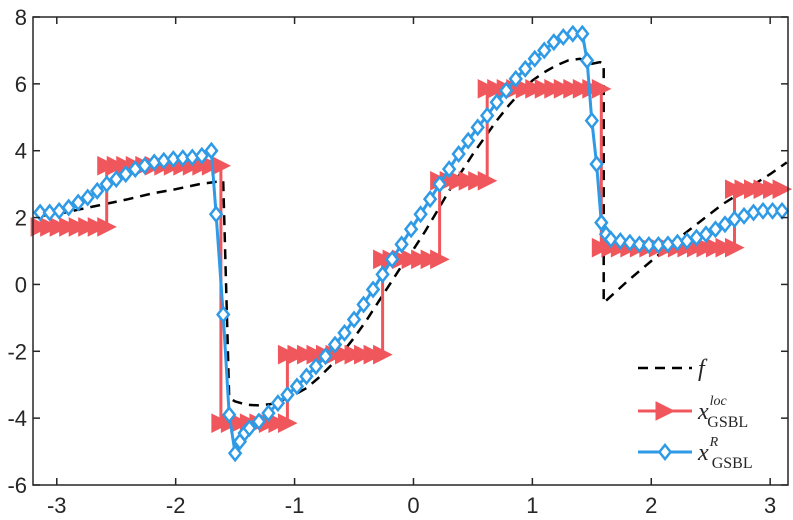 The image size is (793, 520). Describe the element at coordinates (17, 418) in the screenshot. I see `y-tick-label: -4` at that location.